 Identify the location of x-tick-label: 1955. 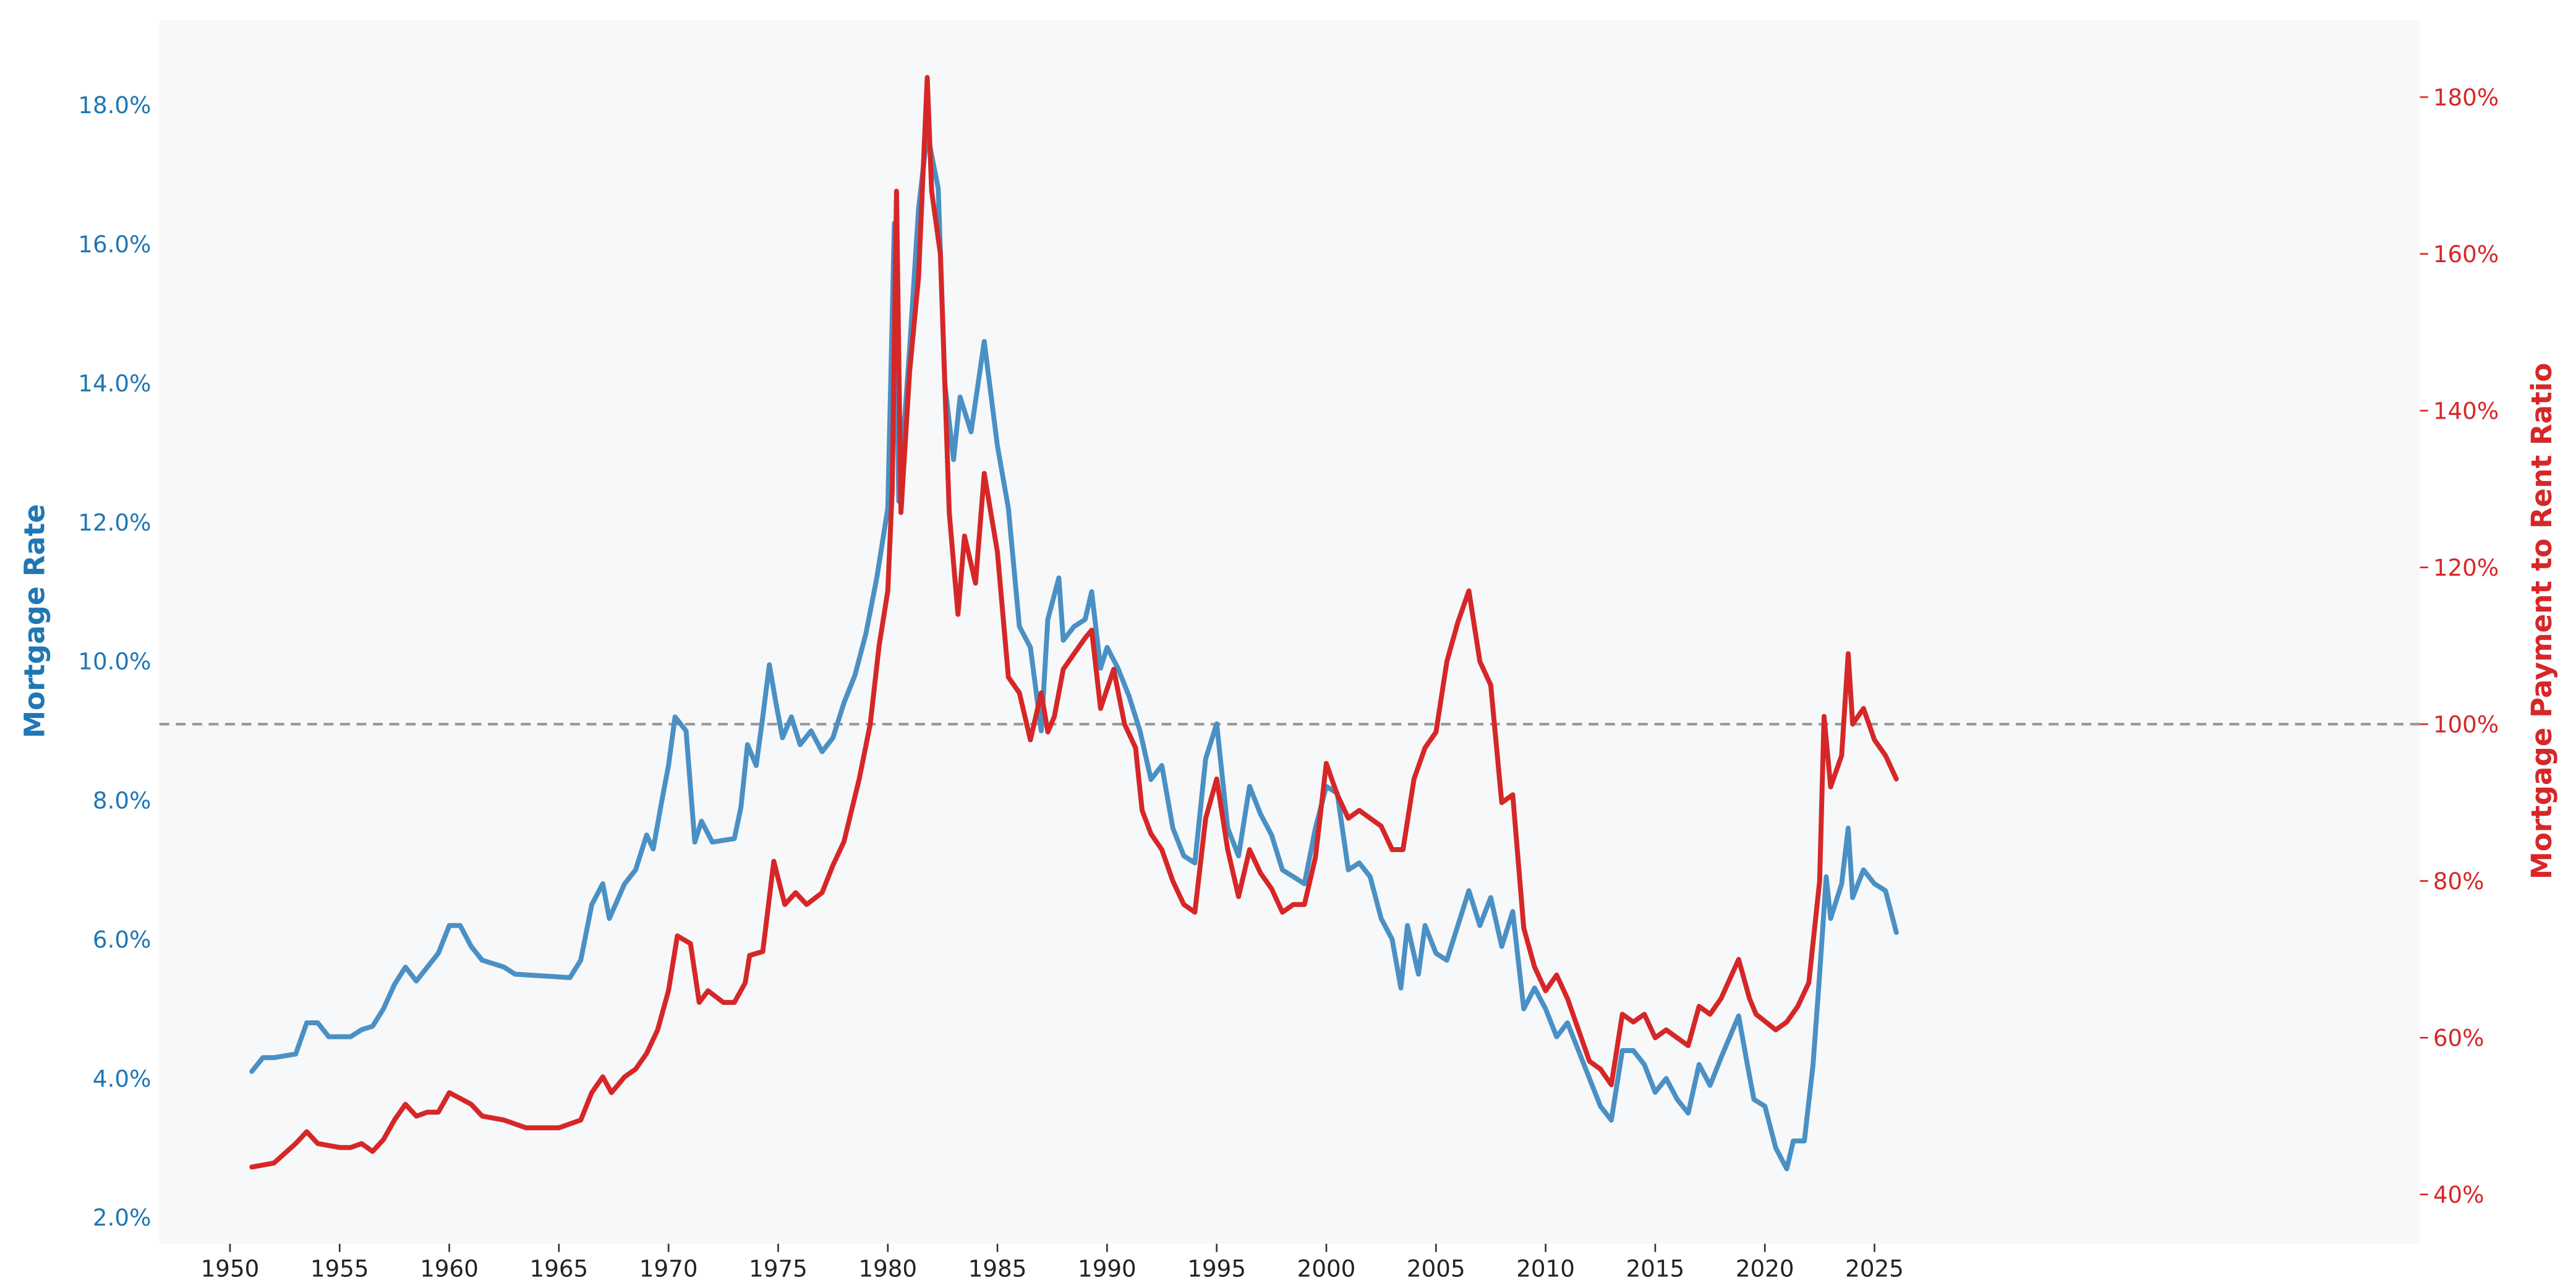
(339, 1267).